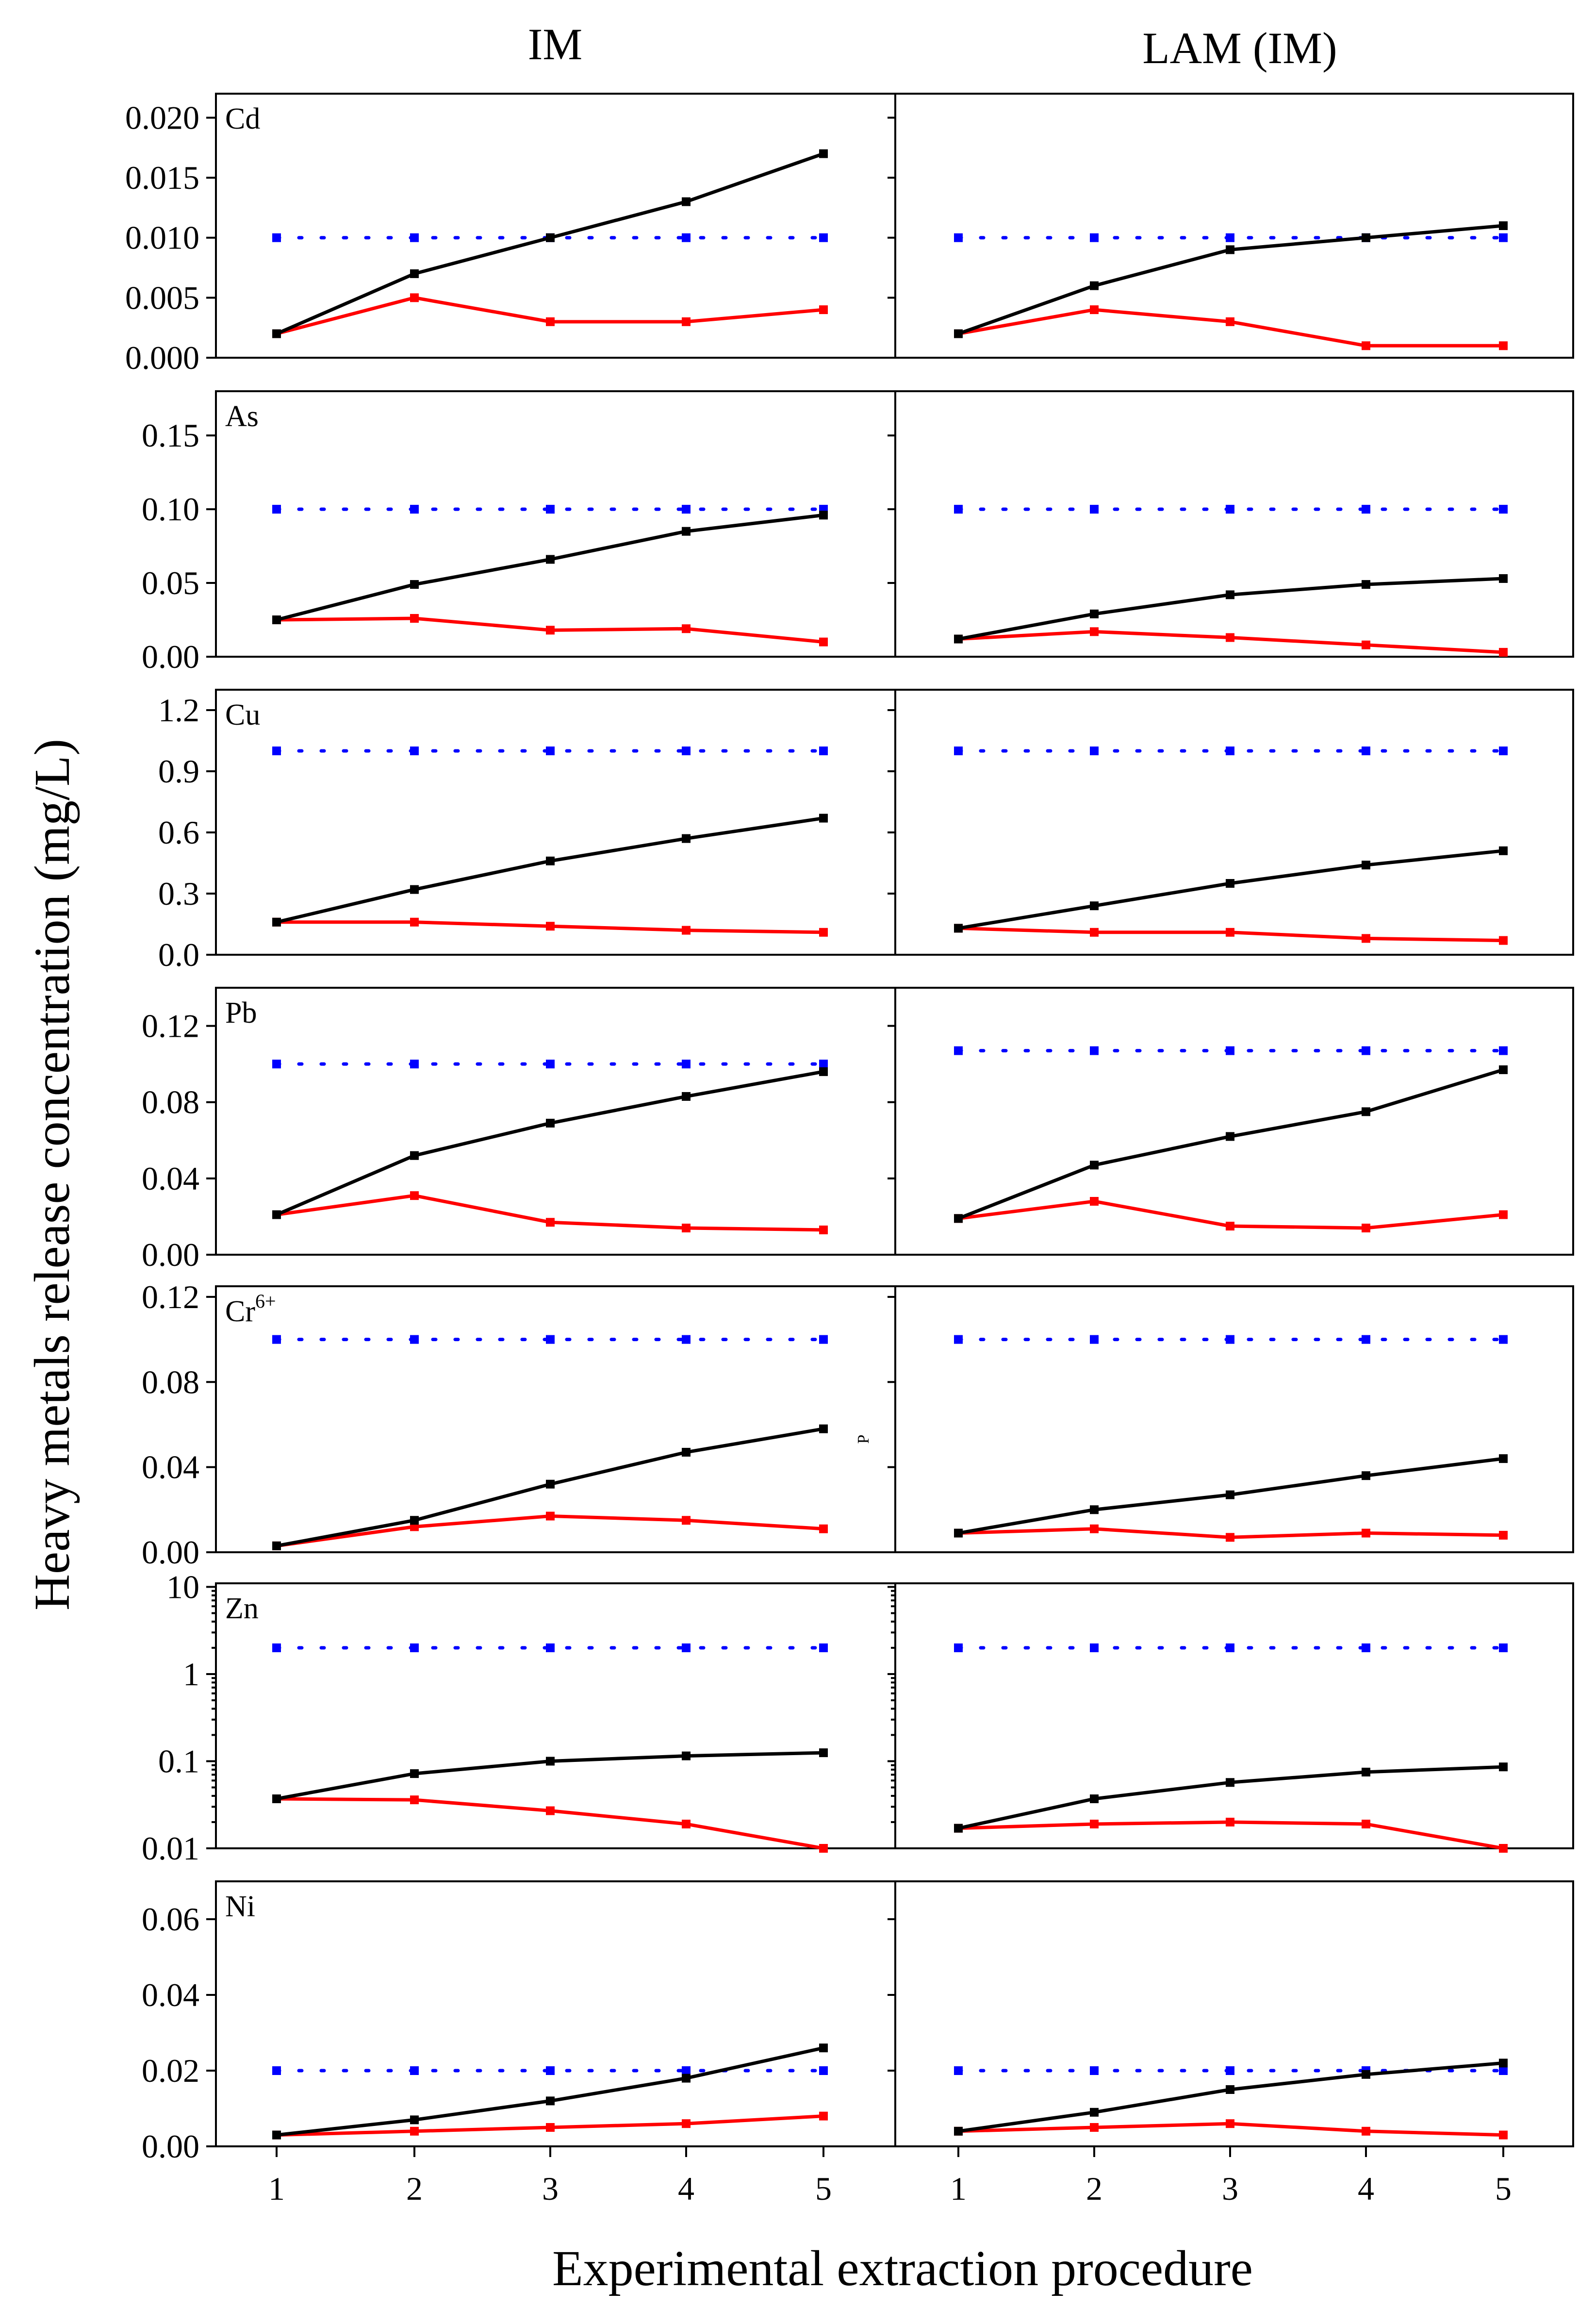 The width and height of the screenshot is (1595, 2324). I want to click on y-tick-label-pb: 0.04, so click(170, 1178).